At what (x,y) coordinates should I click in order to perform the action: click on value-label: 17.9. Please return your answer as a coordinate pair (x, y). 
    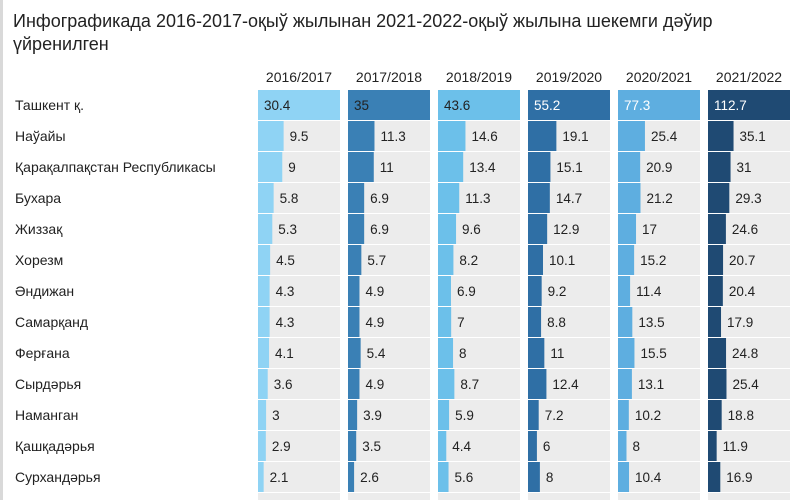
    Looking at the image, I should click on (740, 322).